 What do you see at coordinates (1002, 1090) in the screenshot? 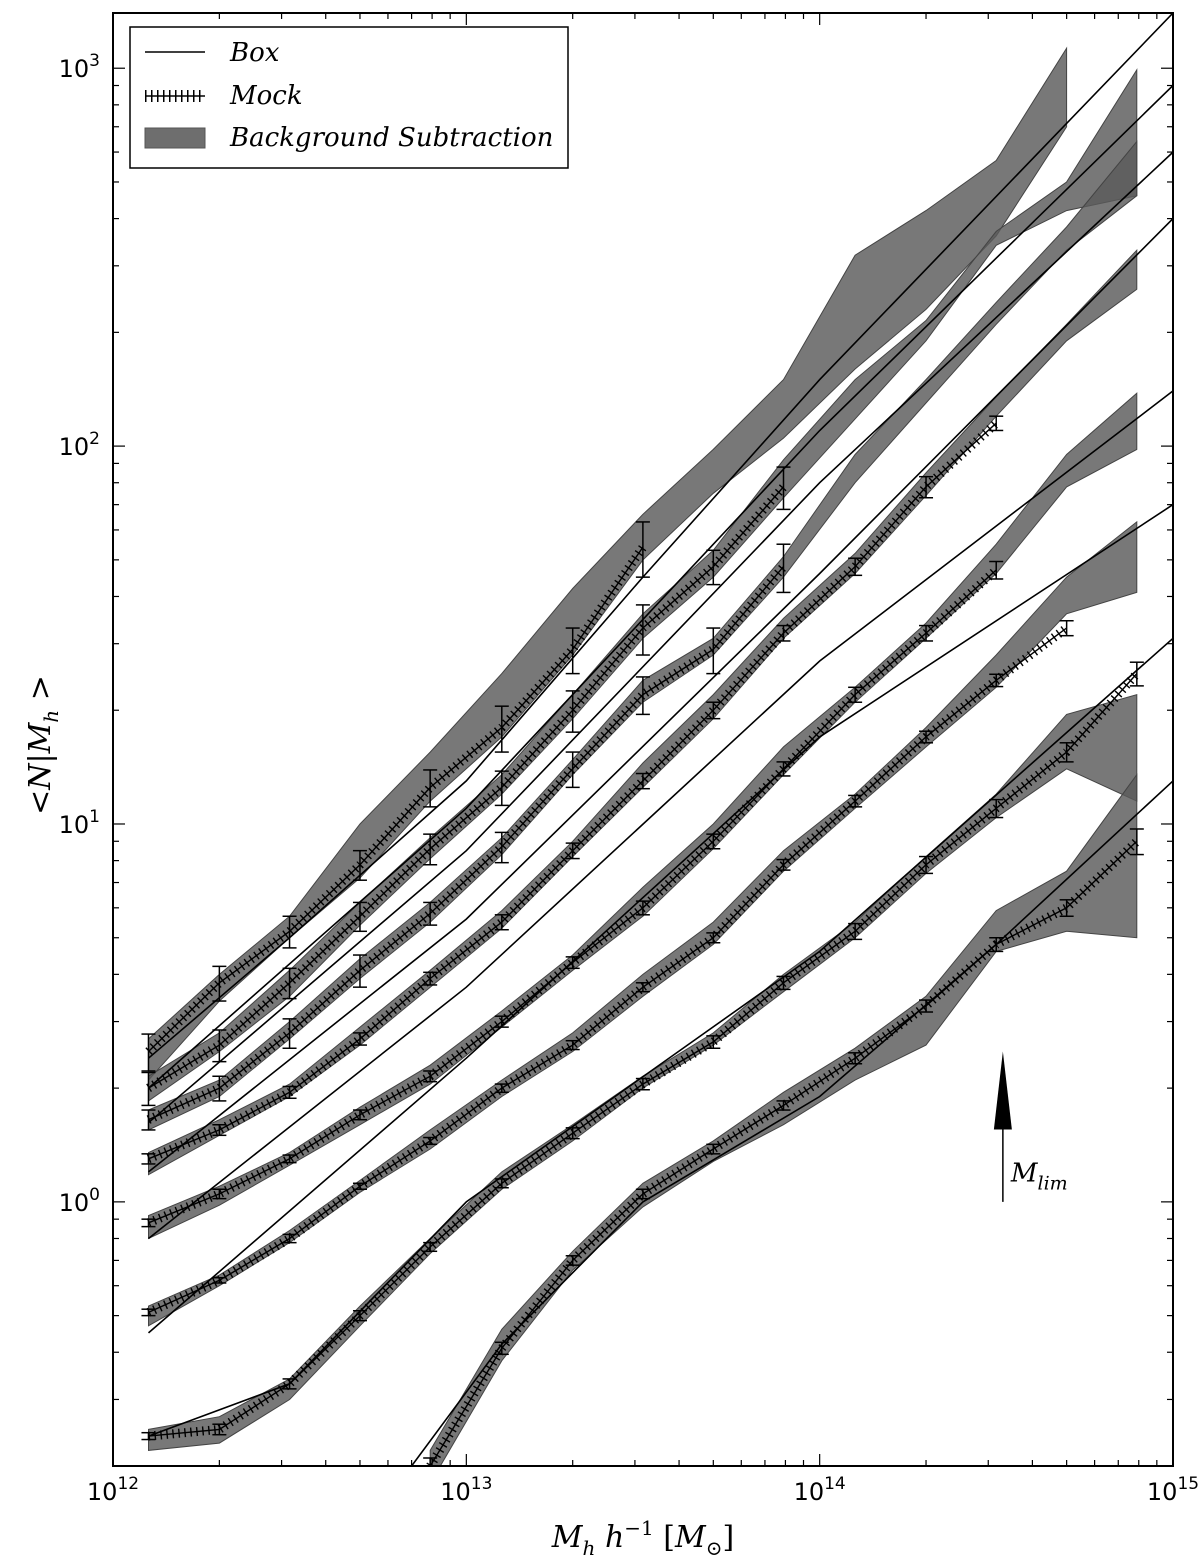
I see `m-lim-arrow-head` at bounding box center [1002, 1090].